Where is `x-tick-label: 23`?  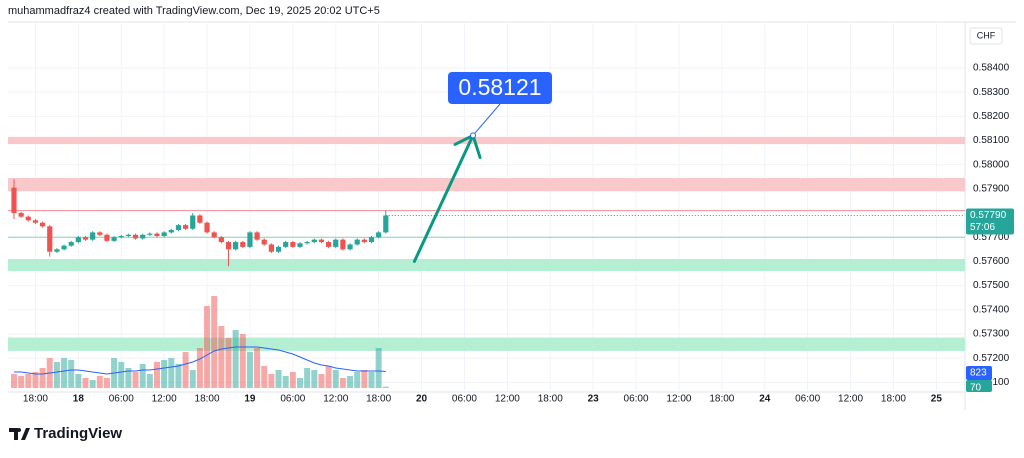 x-tick-label: 23 is located at coordinates (594, 399).